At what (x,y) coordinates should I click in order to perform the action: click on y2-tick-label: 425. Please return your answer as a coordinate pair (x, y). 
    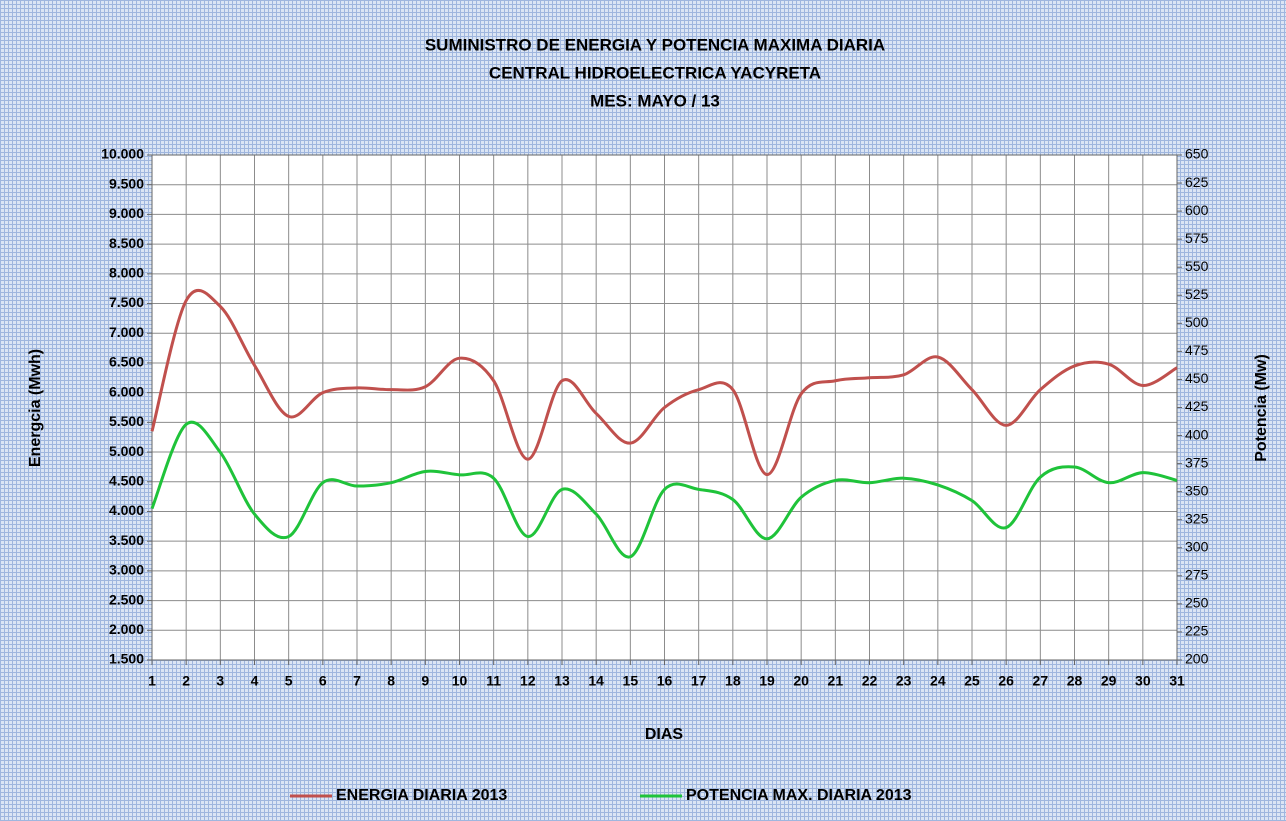
    Looking at the image, I should click on (1197, 406).